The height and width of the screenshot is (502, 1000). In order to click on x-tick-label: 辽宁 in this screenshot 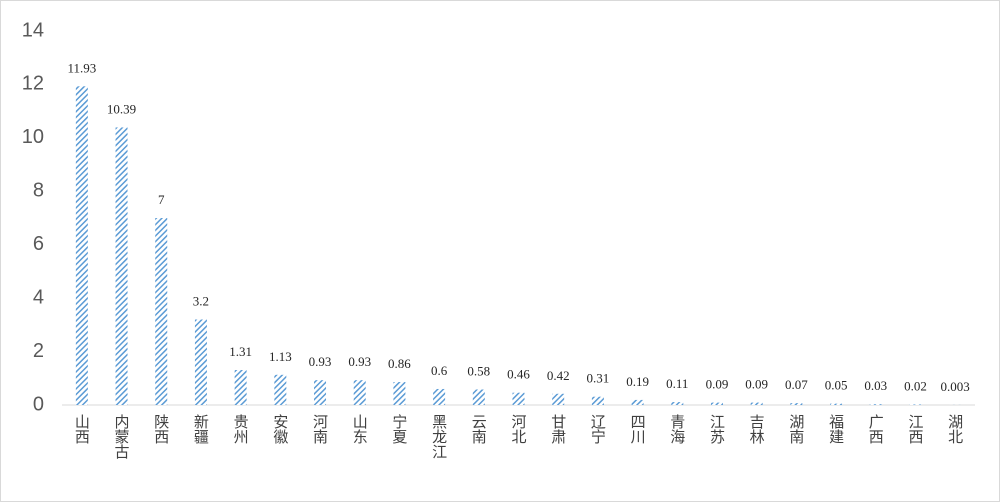, I will do `click(598, 429)`.